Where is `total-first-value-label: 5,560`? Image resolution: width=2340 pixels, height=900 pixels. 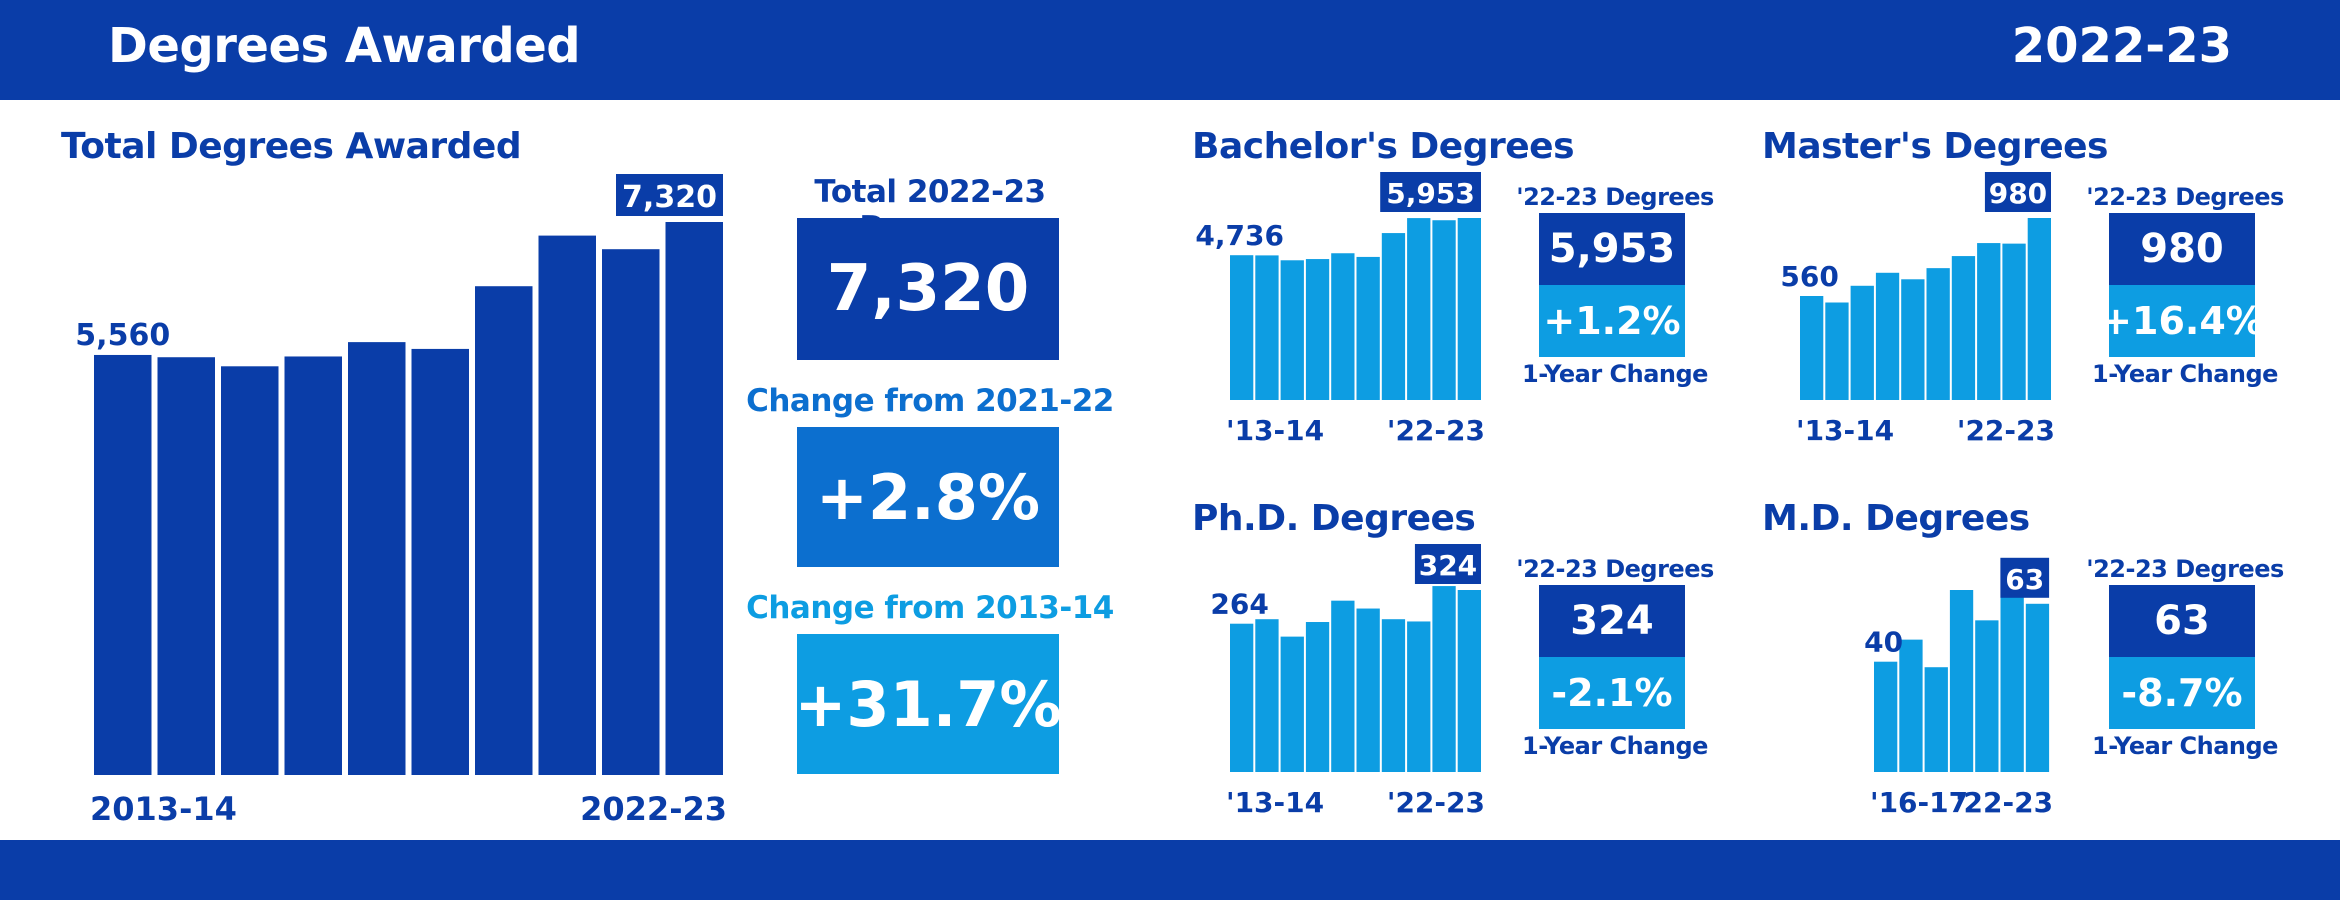 total-first-value-label: 5,560 is located at coordinates (122, 335).